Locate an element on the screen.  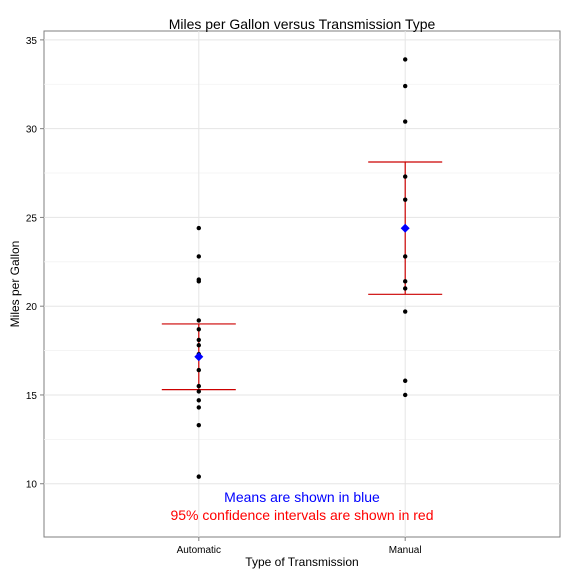
y-tick-label: 35 is located at coordinates (32, 41).